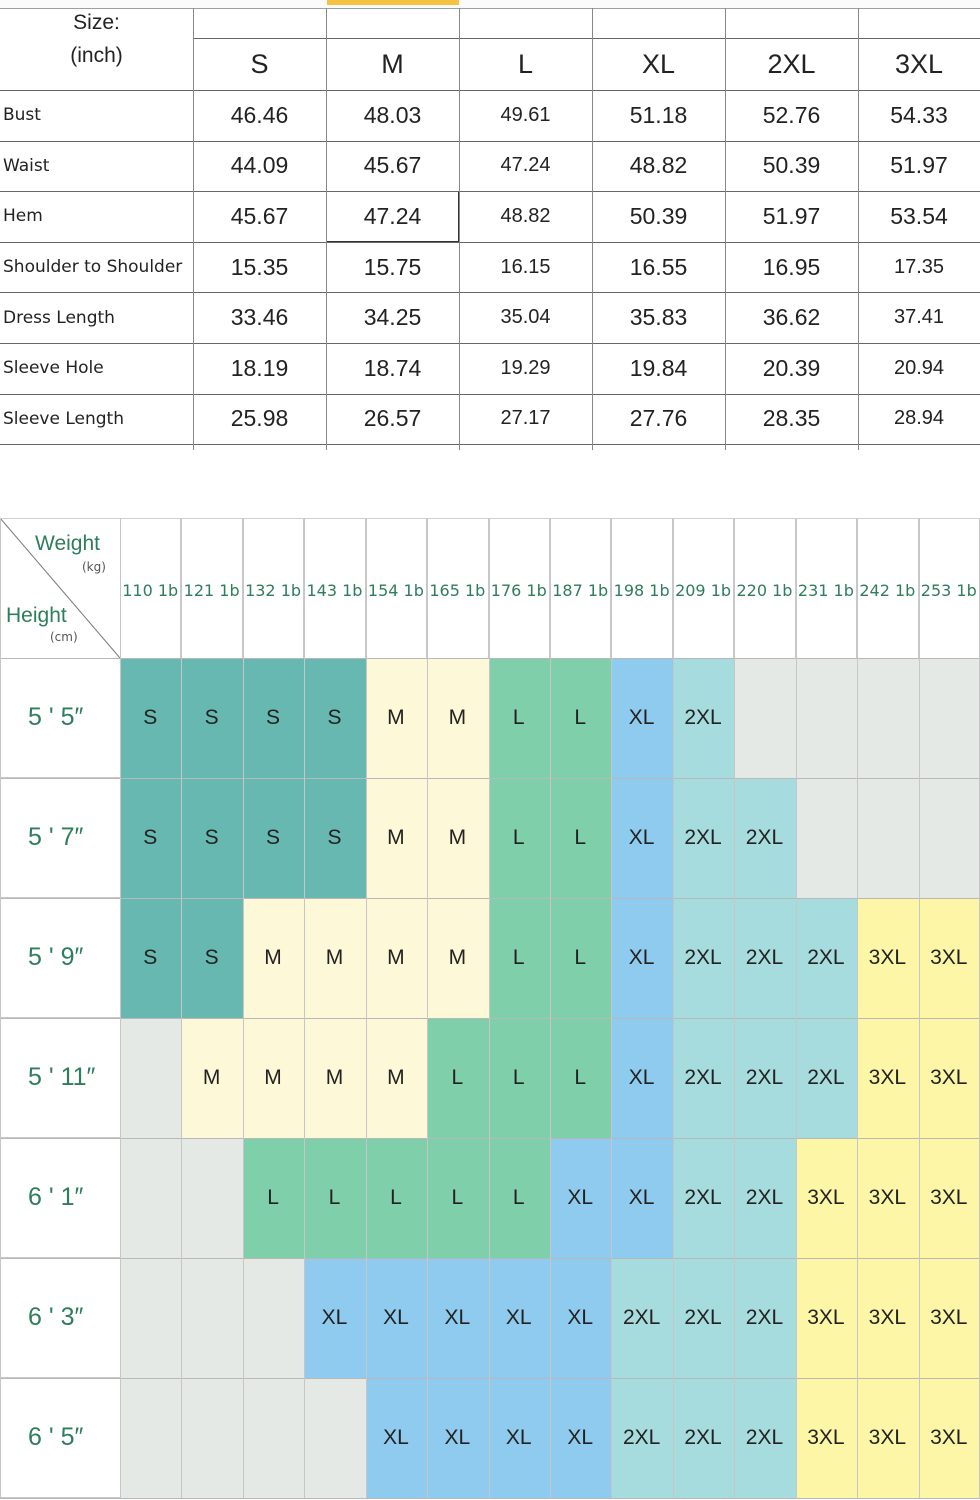 This screenshot has width=980, height=1500. I want to click on measure-cell: 28.94, so click(919, 418).